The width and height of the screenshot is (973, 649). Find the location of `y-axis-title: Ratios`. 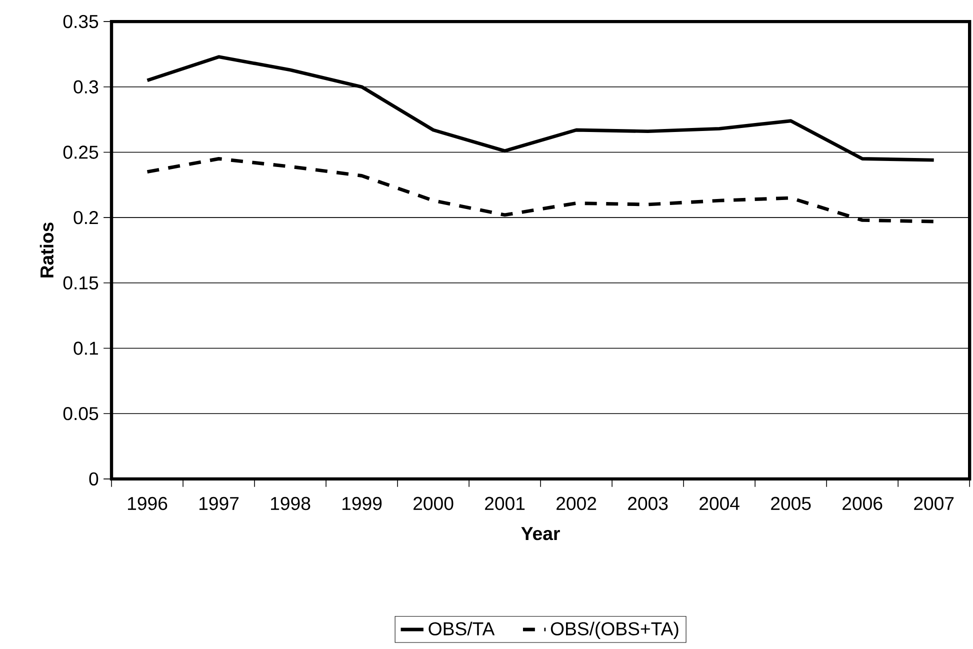

y-axis-title: Ratios is located at coordinates (47, 250).